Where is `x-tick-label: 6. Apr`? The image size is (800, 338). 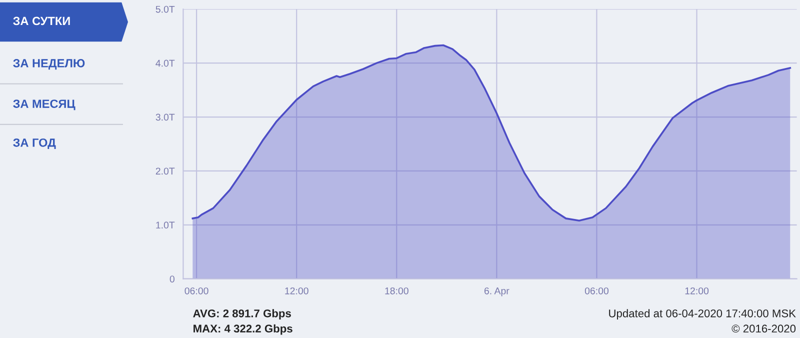 x-tick-label: 6. Apr is located at coordinates (497, 291).